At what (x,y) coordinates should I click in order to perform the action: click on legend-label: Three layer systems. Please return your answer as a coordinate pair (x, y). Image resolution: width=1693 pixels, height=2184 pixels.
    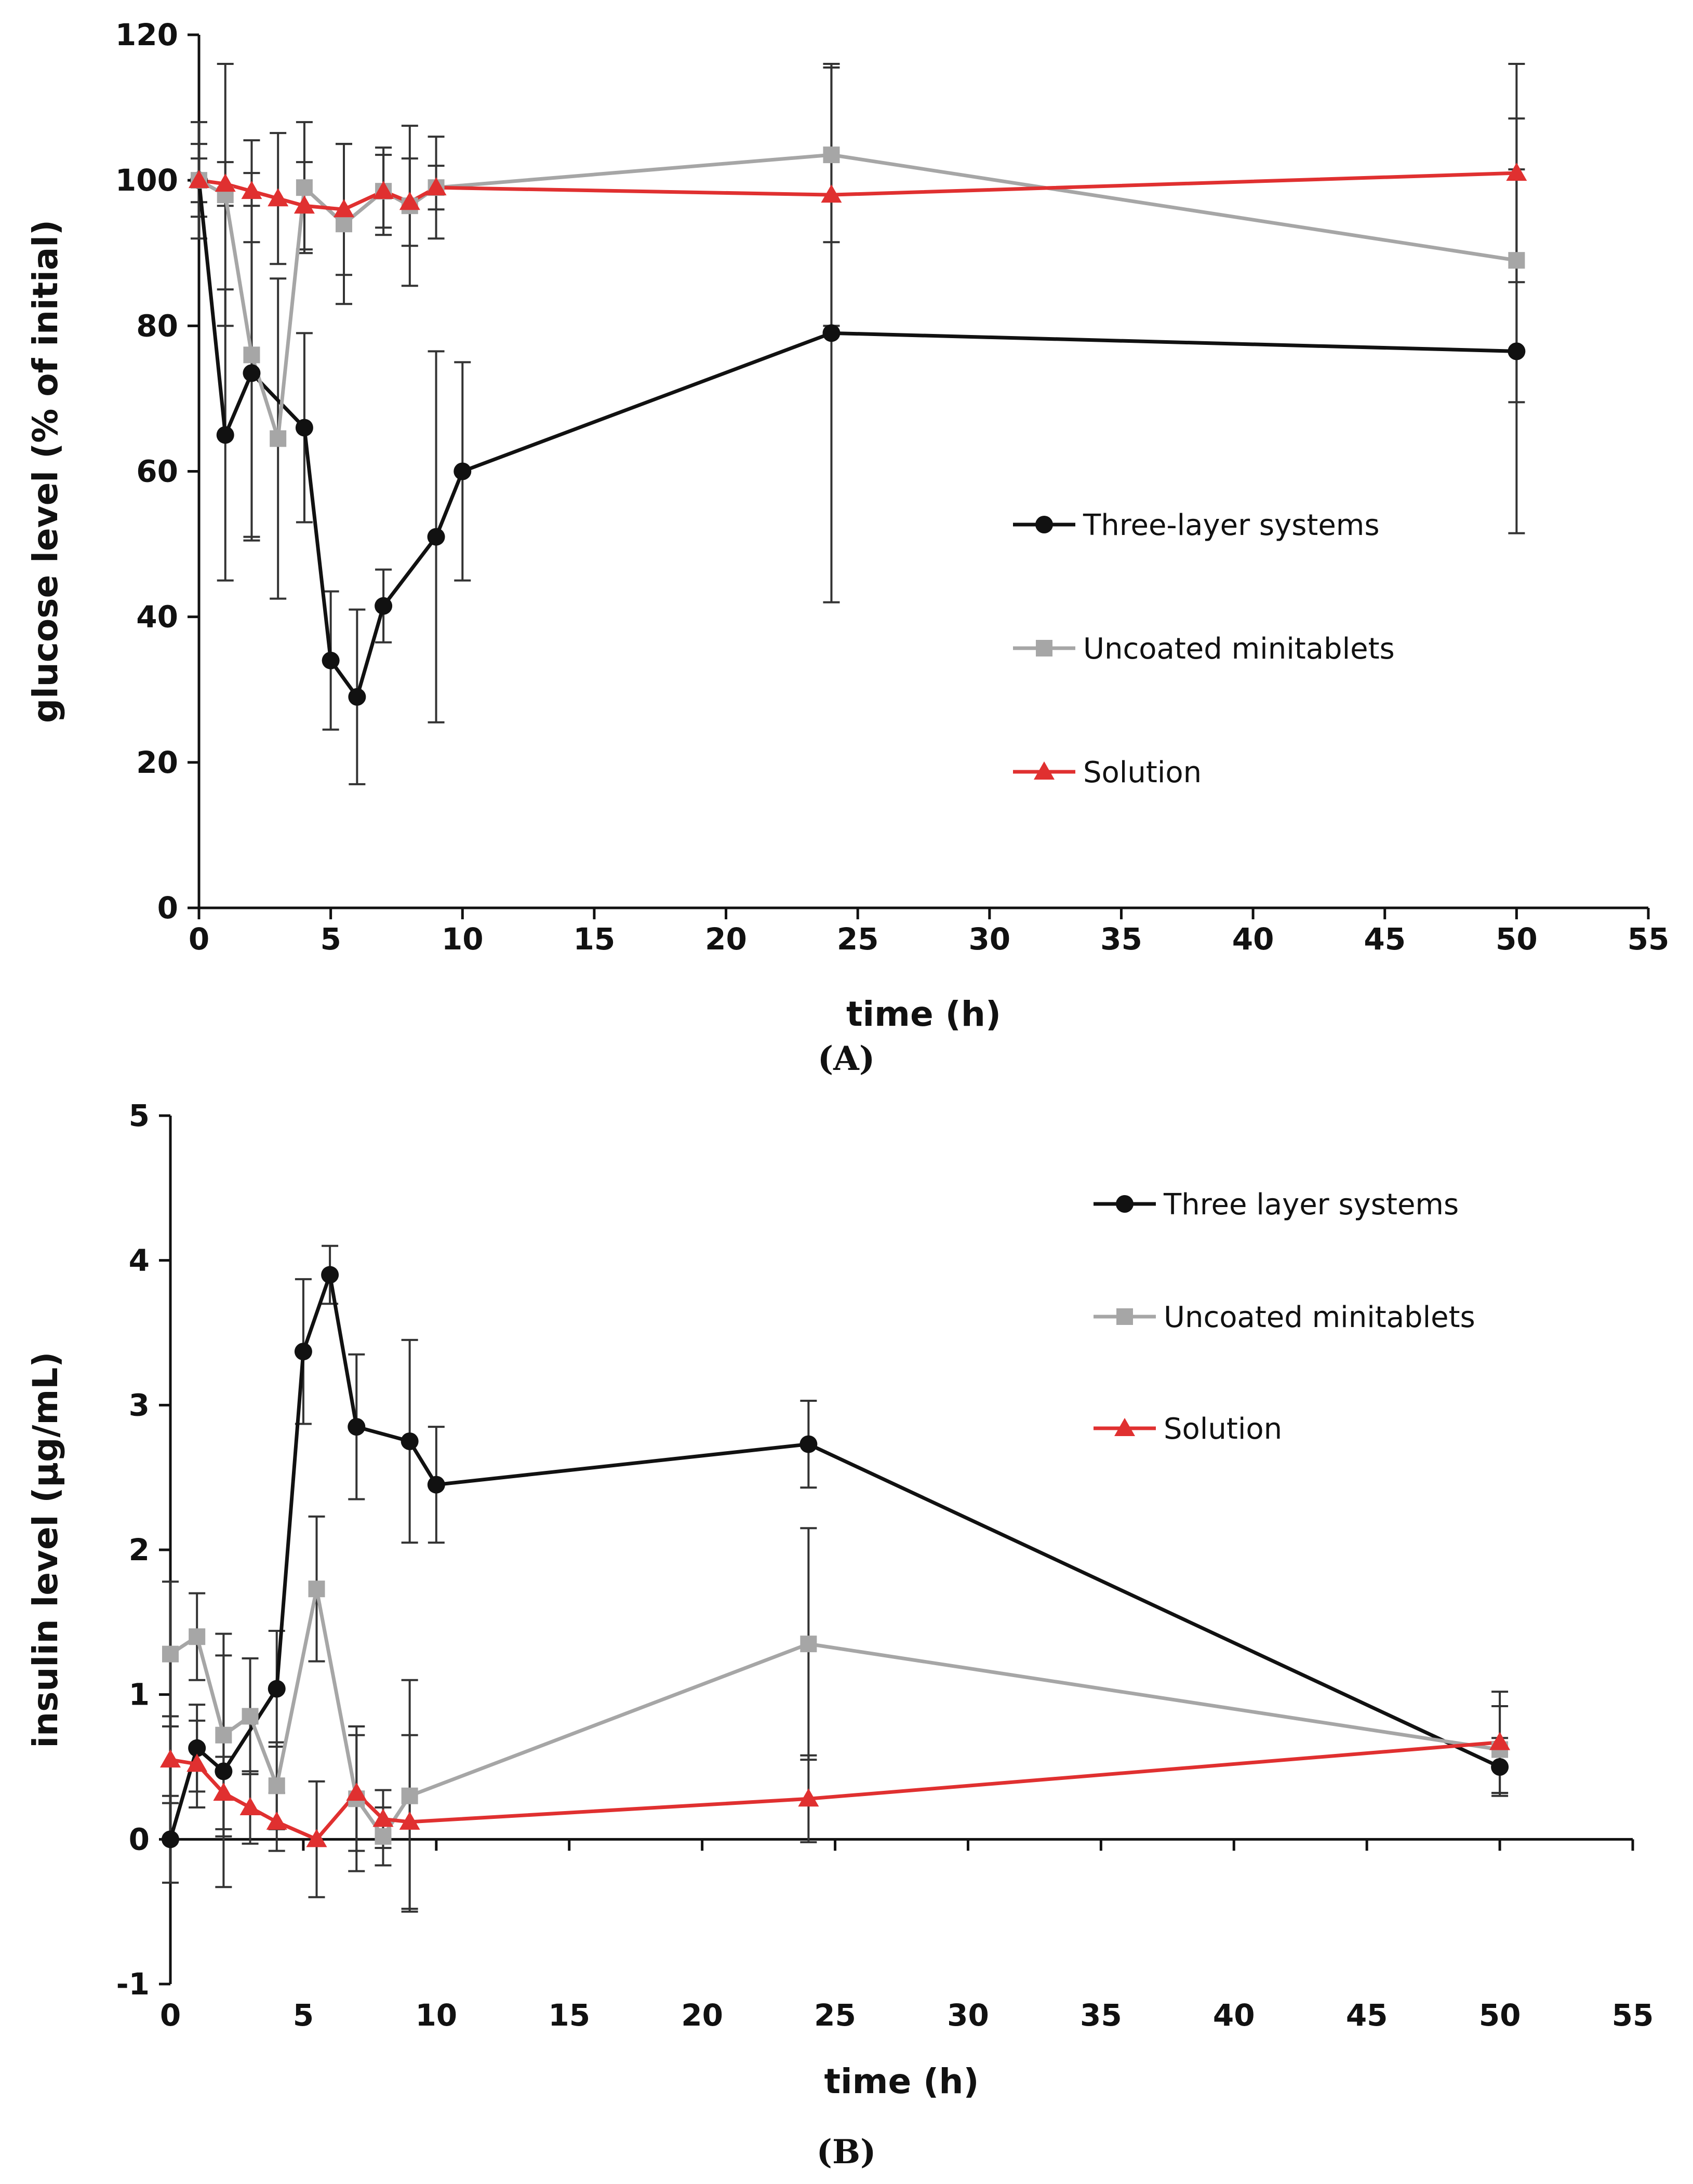
    Looking at the image, I should click on (1311, 1205).